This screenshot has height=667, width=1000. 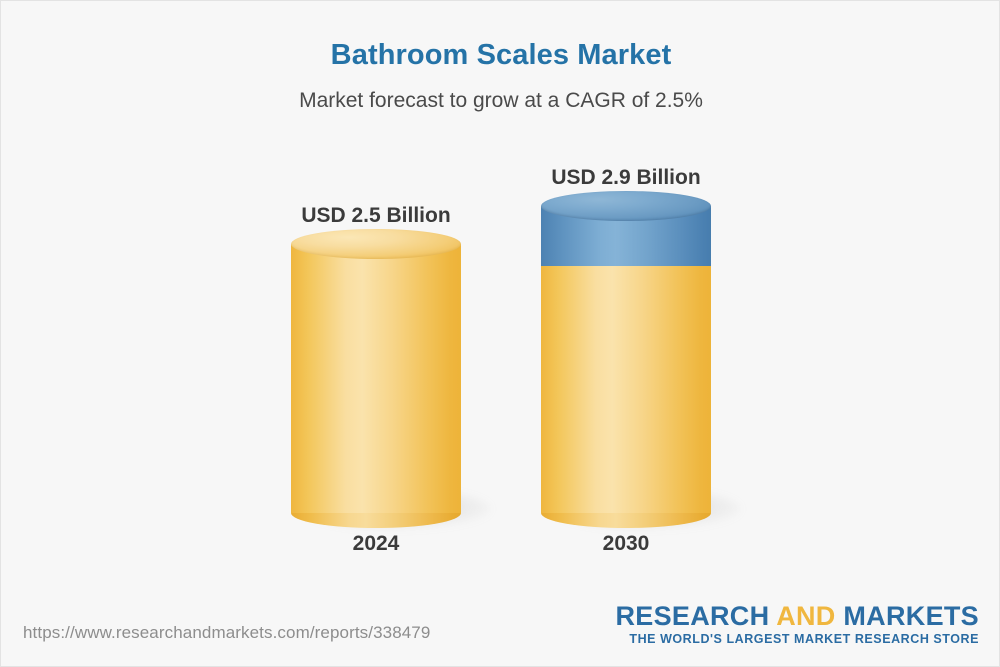 What do you see at coordinates (376, 543) in the screenshot?
I see `bar-category-label-2024: 2024` at bounding box center [376, 543].